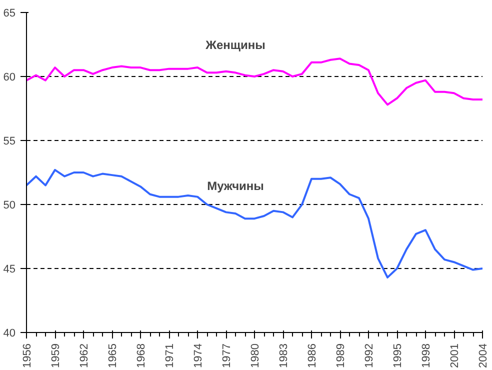  What do you see at coordinates (398, 355) in the screenshot?
I see `x-tick-label: 1995` at bounding box center [398, 355].